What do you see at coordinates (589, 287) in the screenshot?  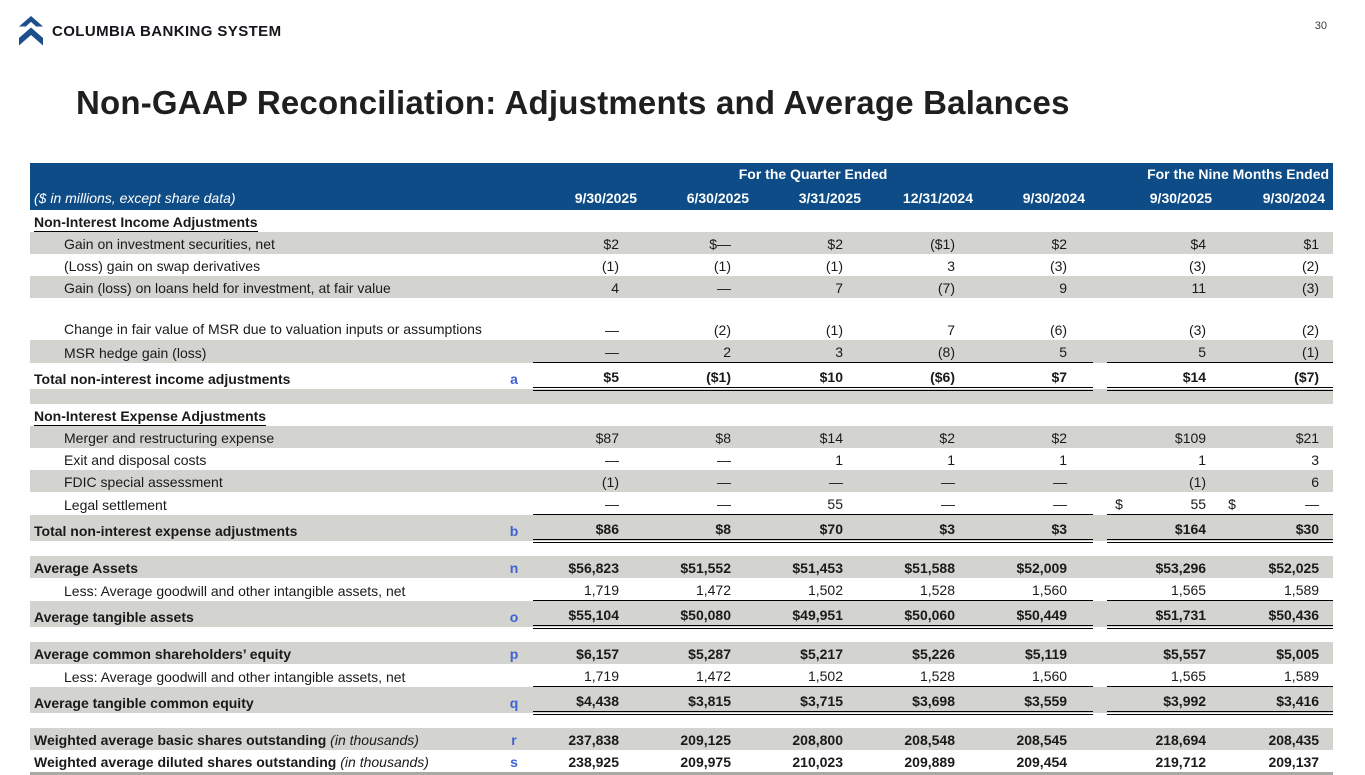 I see `value-cell: 4` at bounding box center [589, 287].